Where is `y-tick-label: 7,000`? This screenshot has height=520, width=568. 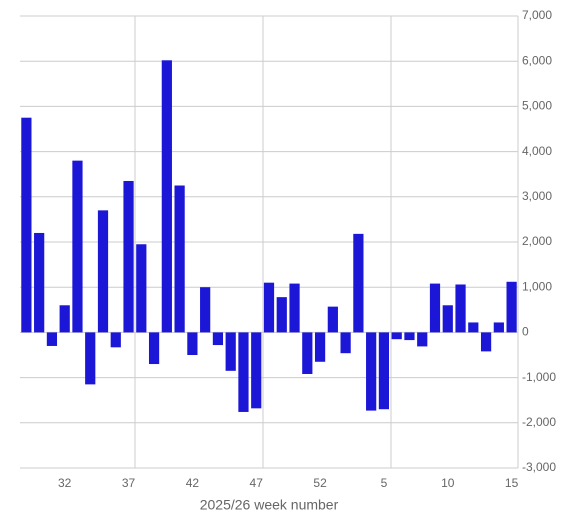
y-tick-label: 7,000 is located at coordinates (537, 15).